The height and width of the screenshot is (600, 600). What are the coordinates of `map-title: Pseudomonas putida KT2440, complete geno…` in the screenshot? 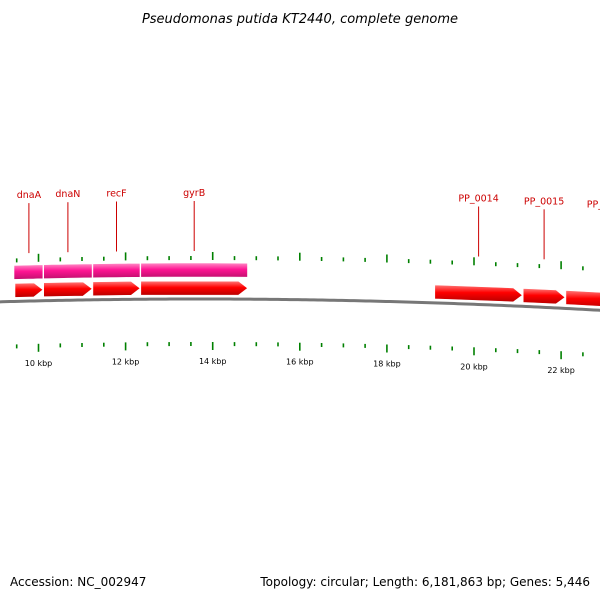 It's located at (300, 19).